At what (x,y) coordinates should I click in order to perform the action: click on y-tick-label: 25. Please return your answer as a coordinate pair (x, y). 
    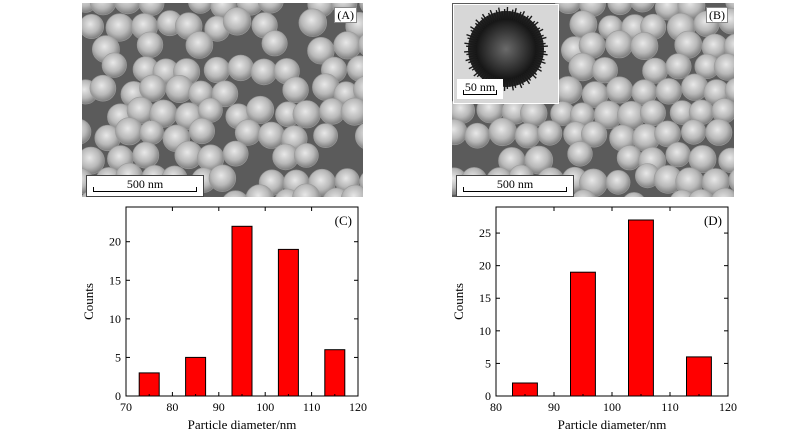
    Looking at the image, I should click on (485, 233).